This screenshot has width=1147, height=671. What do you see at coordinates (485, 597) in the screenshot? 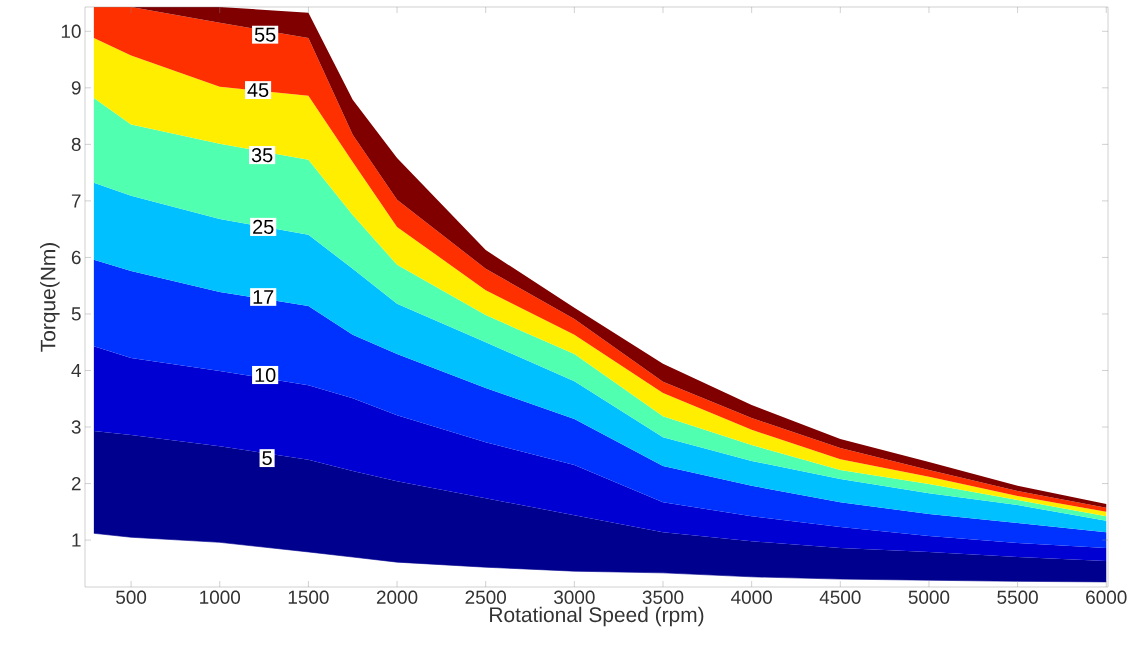
I see `x-tick-label: 2500` at bounding box center [485, 597].